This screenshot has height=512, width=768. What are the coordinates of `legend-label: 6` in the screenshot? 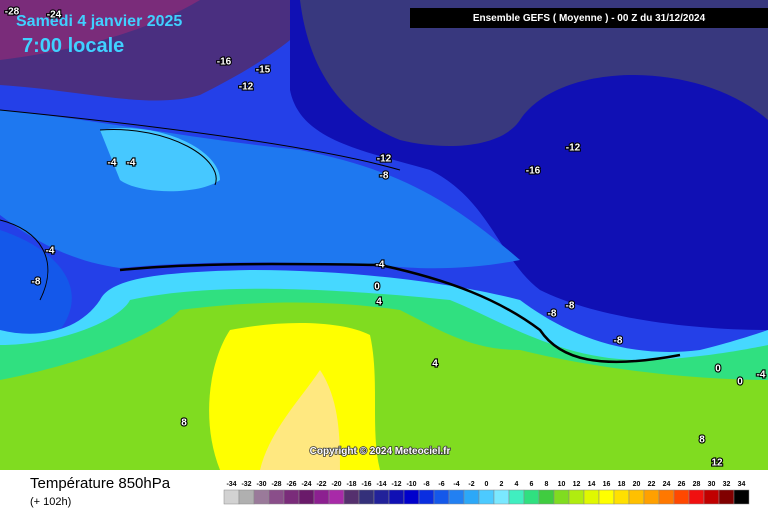 It's located at (532, 484).